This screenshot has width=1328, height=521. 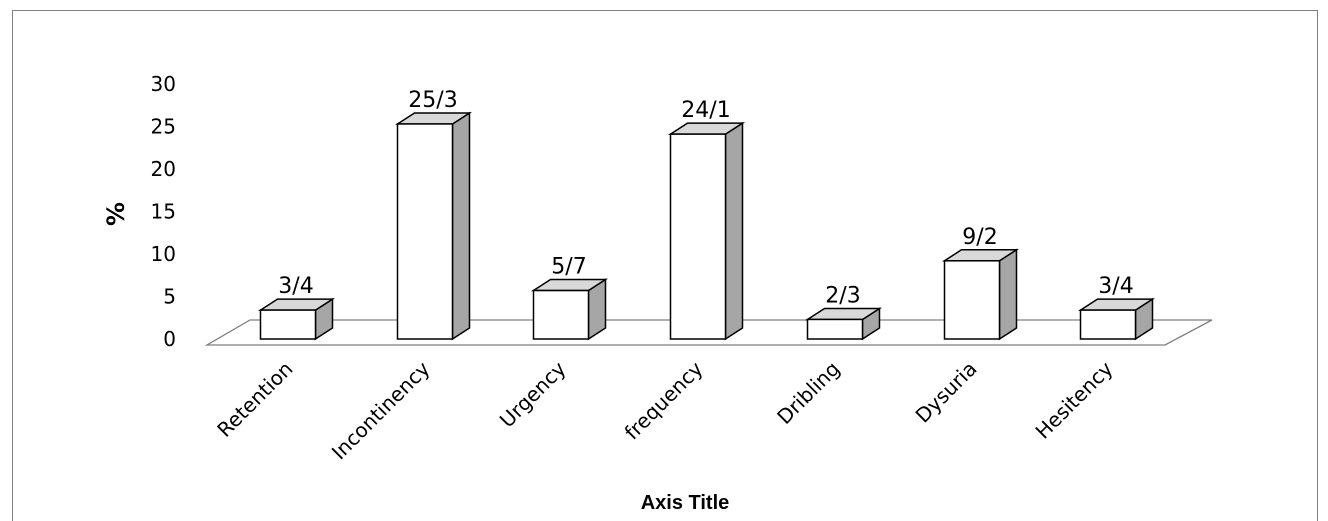 What do you see at coordinates (1074, 399) in the screenshot?
I see `category-label: Hesitency` at bounding box center [1074, 399].